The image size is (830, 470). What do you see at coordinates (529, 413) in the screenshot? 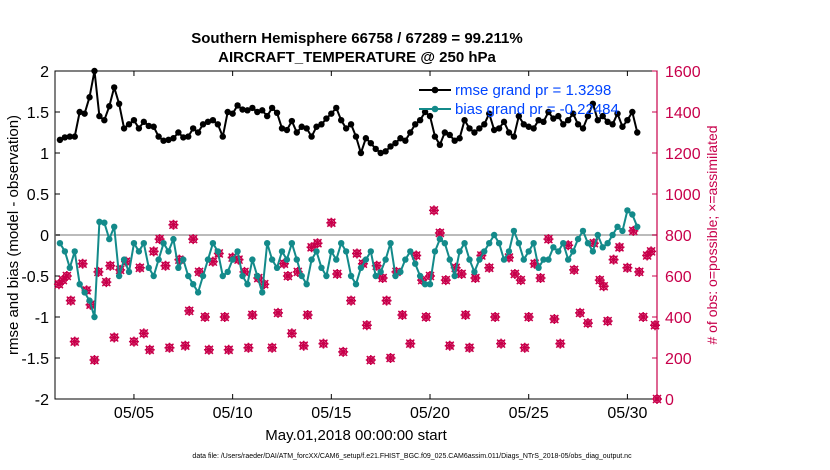
I see `x-tick-label: 05/25` at bounding box center [529, 413].